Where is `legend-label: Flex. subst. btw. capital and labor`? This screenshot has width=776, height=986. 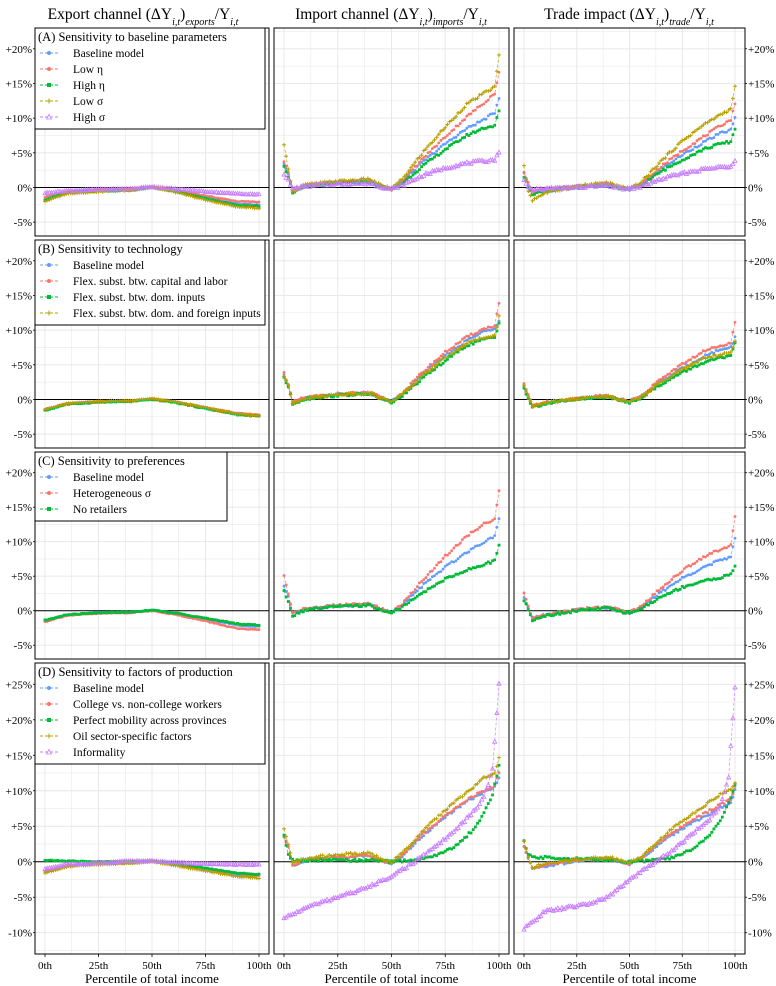 legend-label: Flex. subst. btw. capital and labor is located at coordinates (150, 282).